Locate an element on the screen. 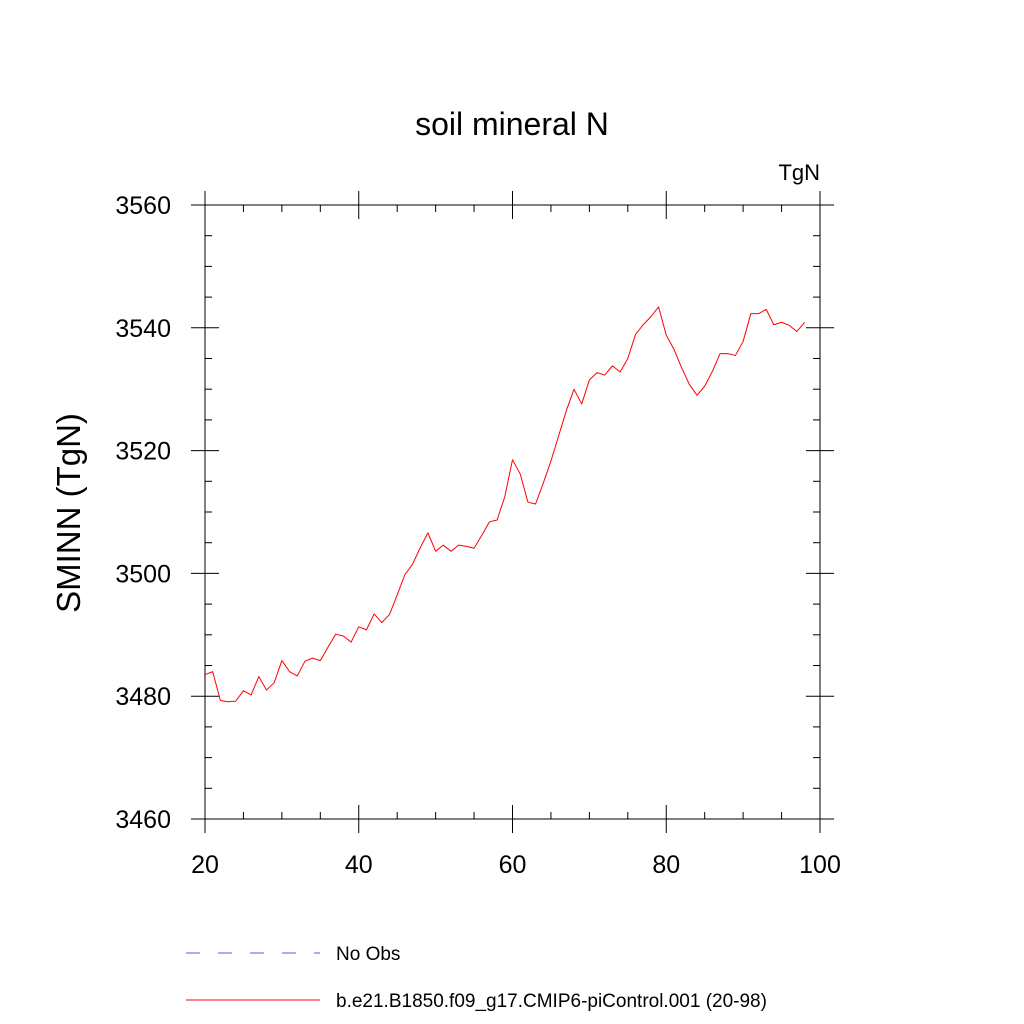  y-tick-label: 3560 is located at coordinates (143, 206).